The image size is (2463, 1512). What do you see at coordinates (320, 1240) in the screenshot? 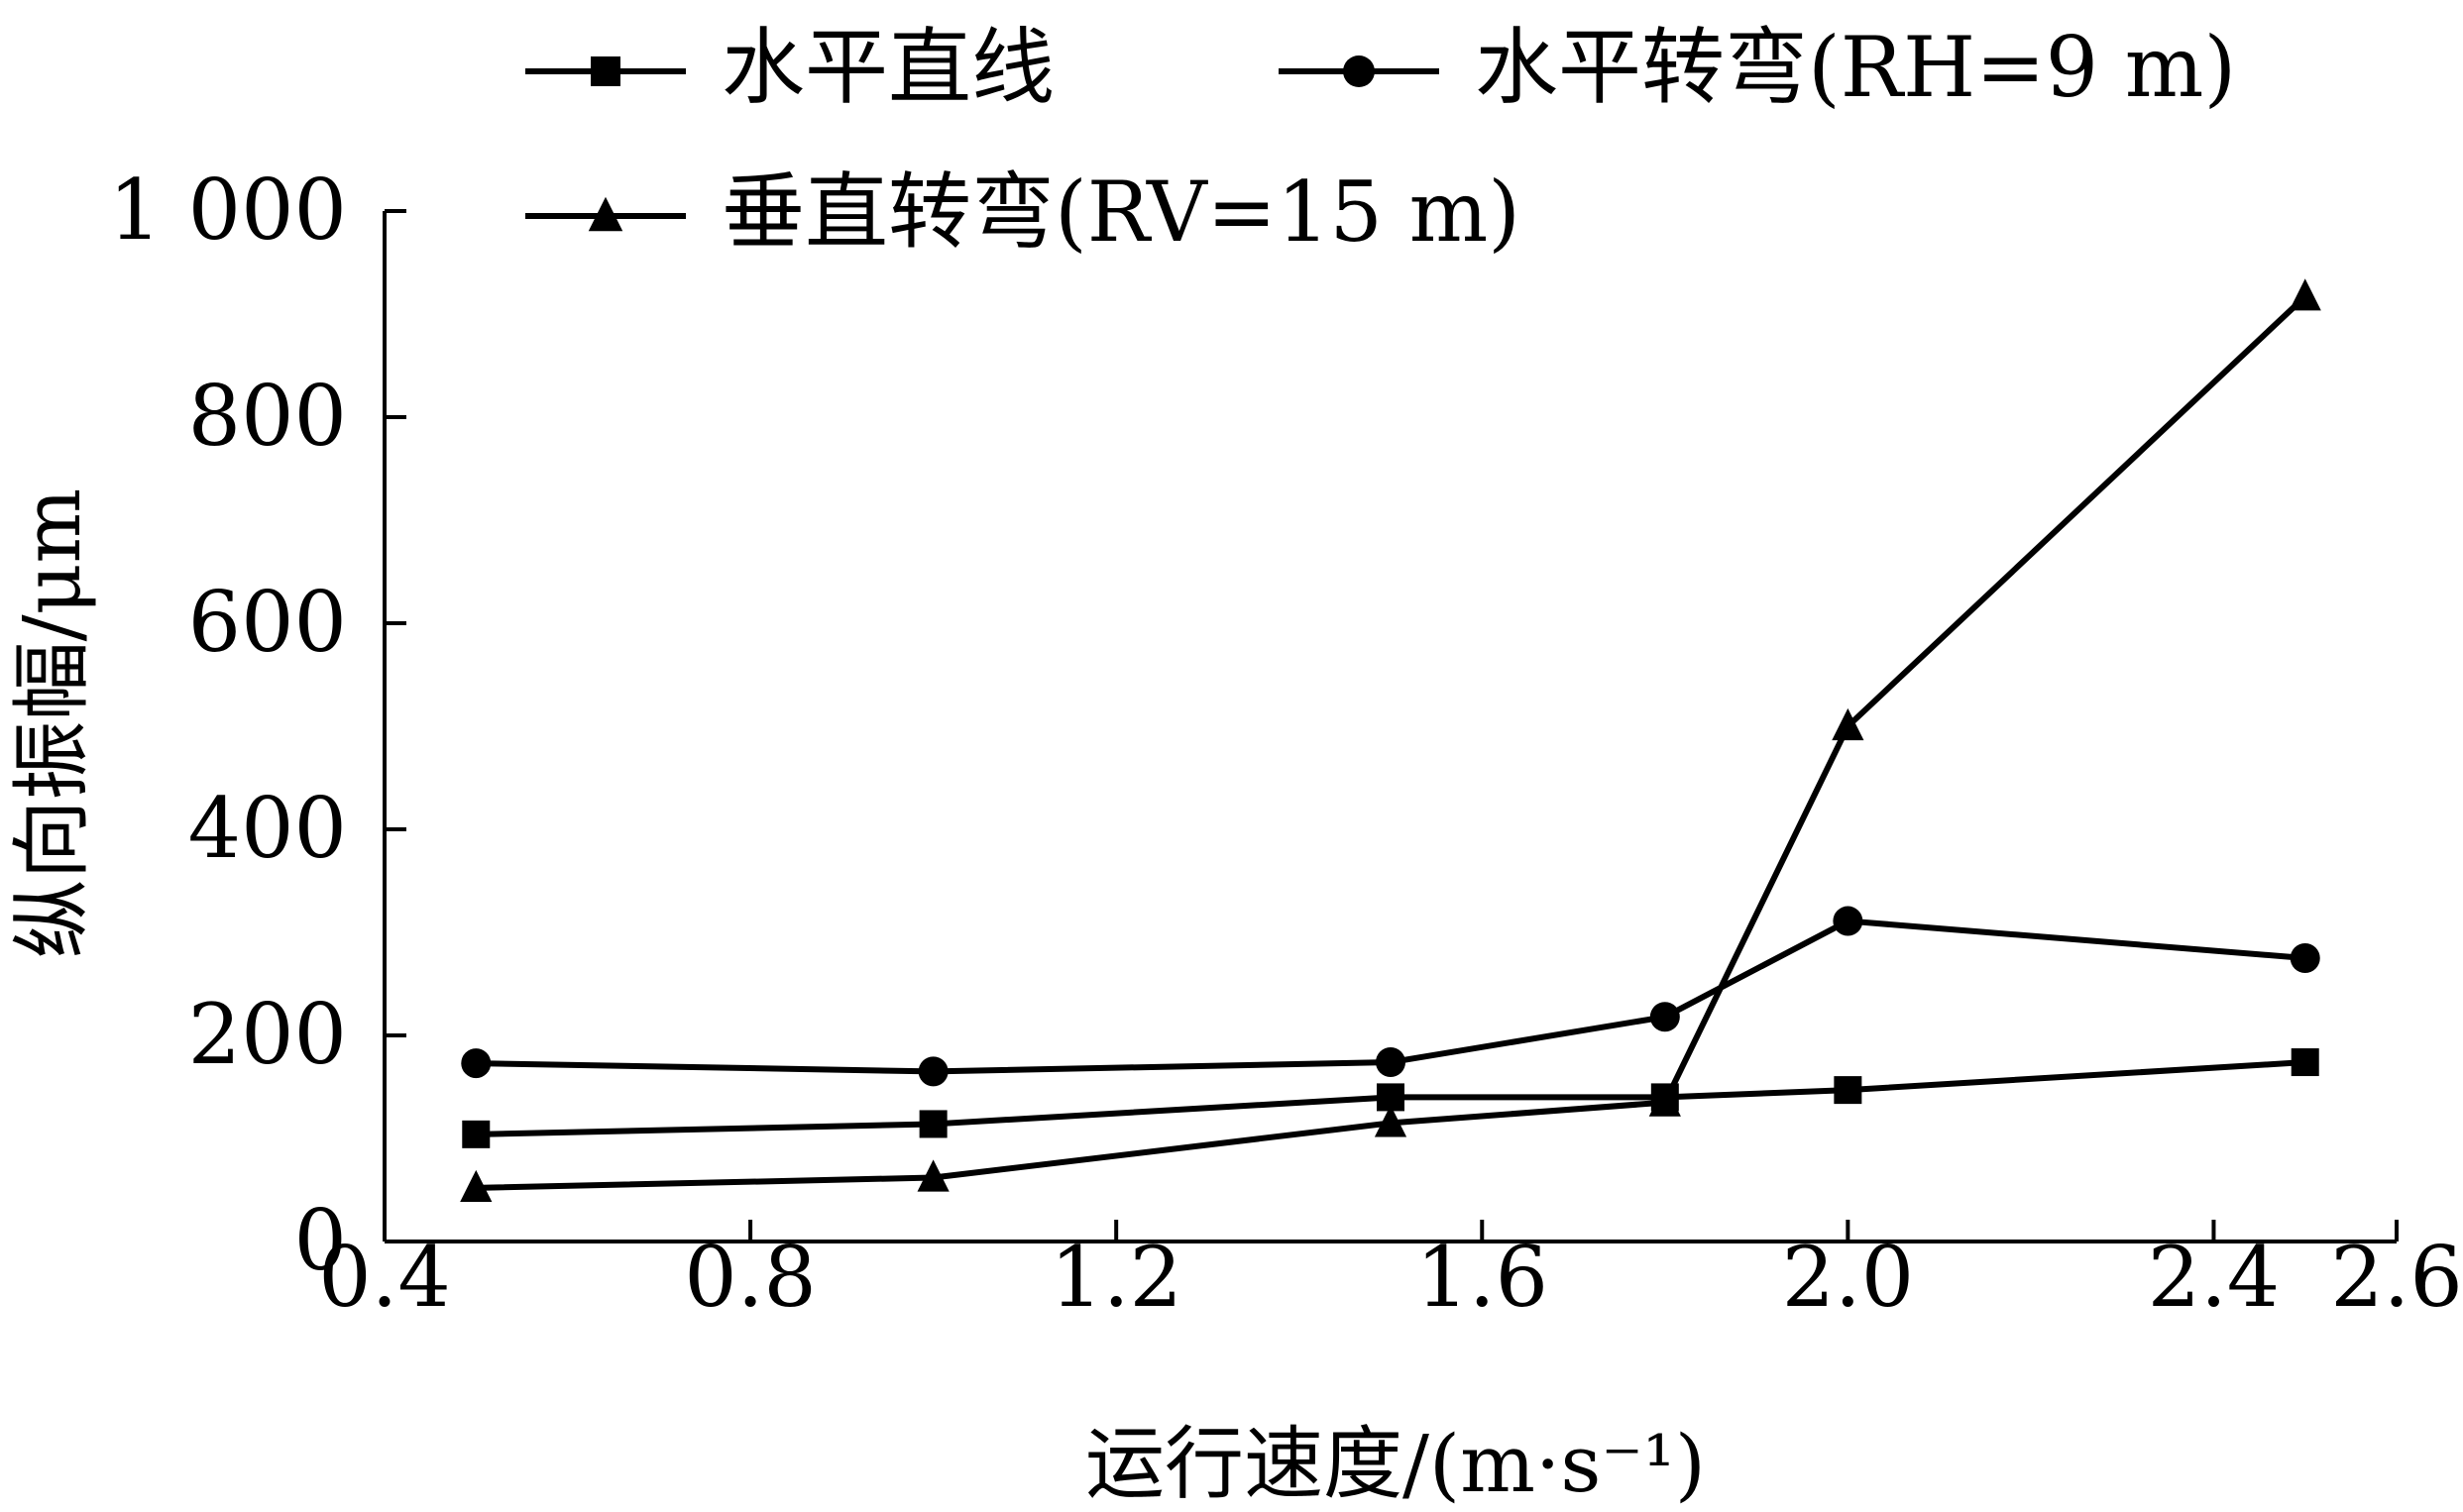
I see `y-tick-label: 0` at bounding box center [320, 1240].